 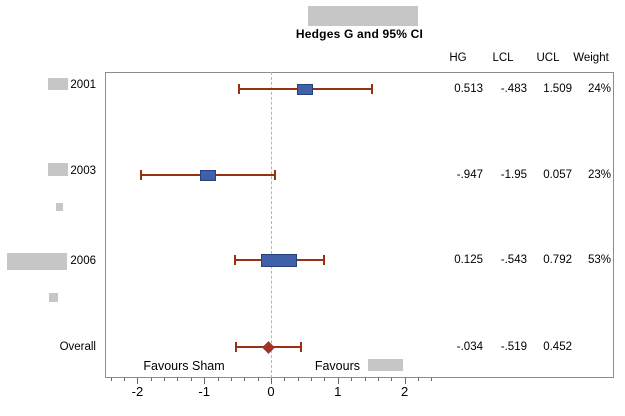 What do you see at coordinates (557, 89) in the screenshot?
I see `value-ucl: 1.509` at bounding box center [557, 89].